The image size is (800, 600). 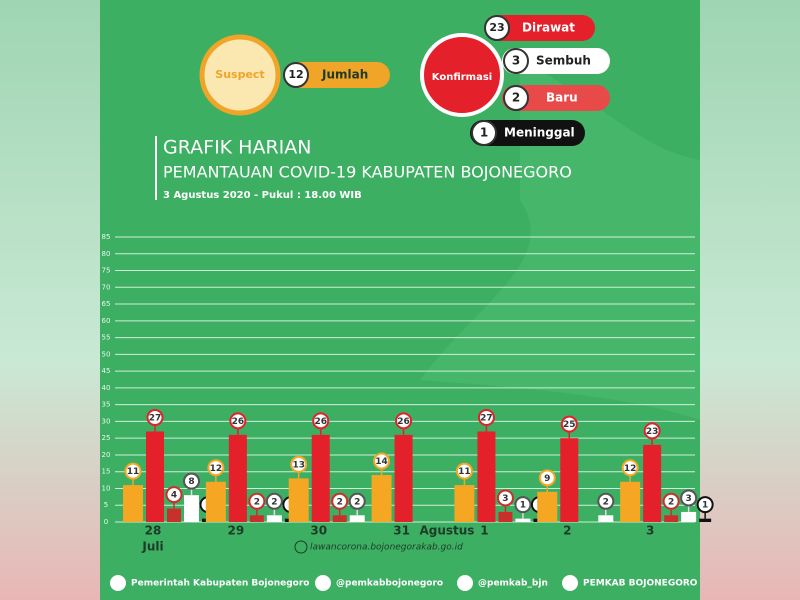 I want to click on y-tick-label: 5, so click(x=106, y=505).